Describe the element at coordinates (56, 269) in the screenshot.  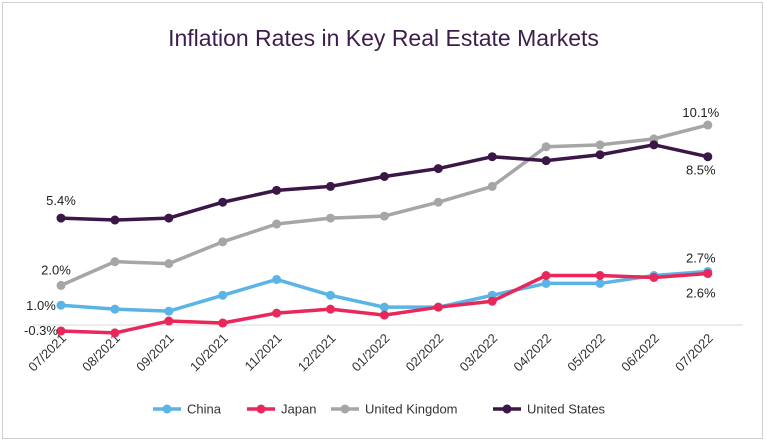
I see `data-label: 2.0%` at that location.